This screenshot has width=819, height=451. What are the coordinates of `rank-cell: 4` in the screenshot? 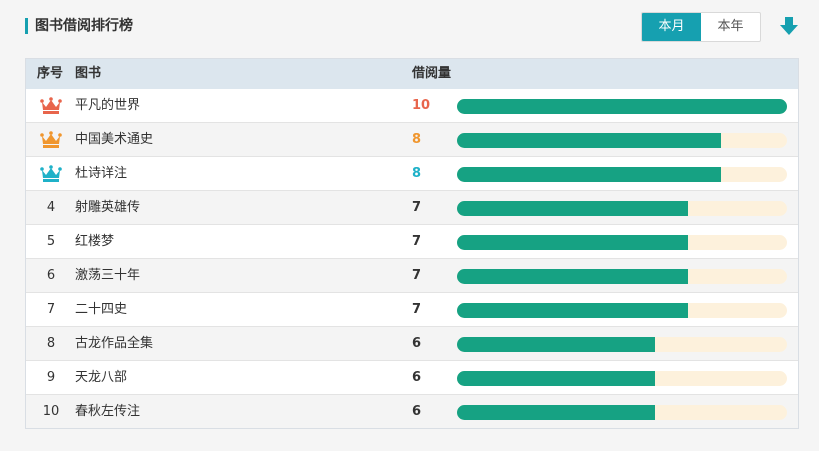 It's located at (51, 207).